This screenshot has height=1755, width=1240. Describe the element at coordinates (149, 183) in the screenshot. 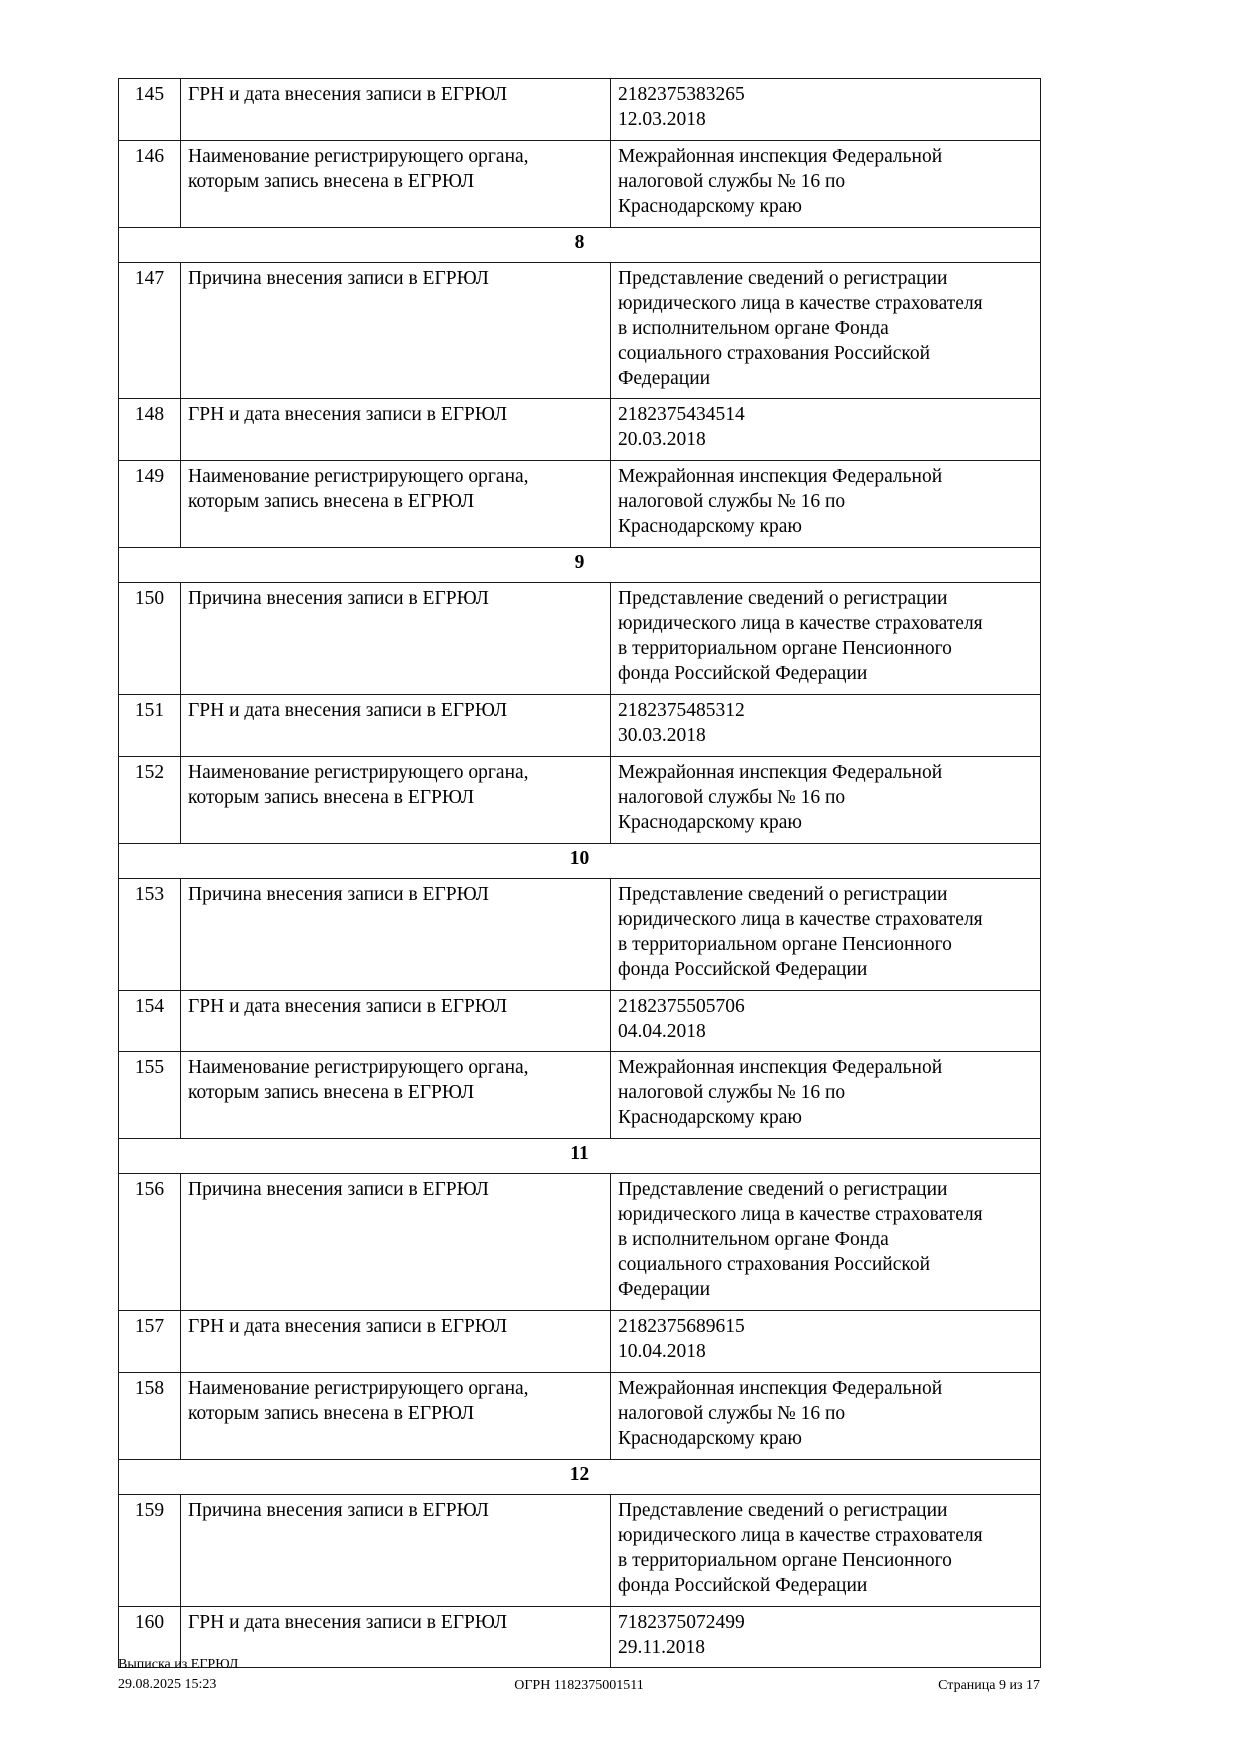

I see `row-number-cell: 146` at that location.